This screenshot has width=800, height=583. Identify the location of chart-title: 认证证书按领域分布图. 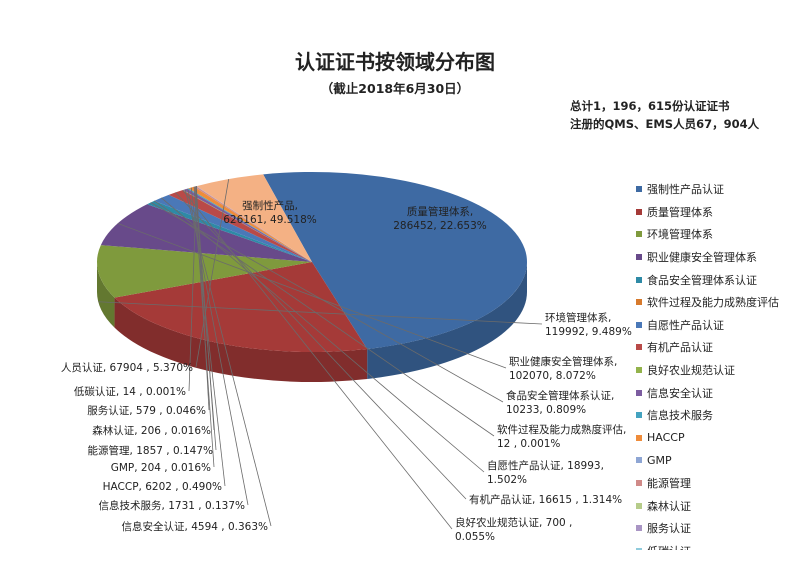
(395, 62).